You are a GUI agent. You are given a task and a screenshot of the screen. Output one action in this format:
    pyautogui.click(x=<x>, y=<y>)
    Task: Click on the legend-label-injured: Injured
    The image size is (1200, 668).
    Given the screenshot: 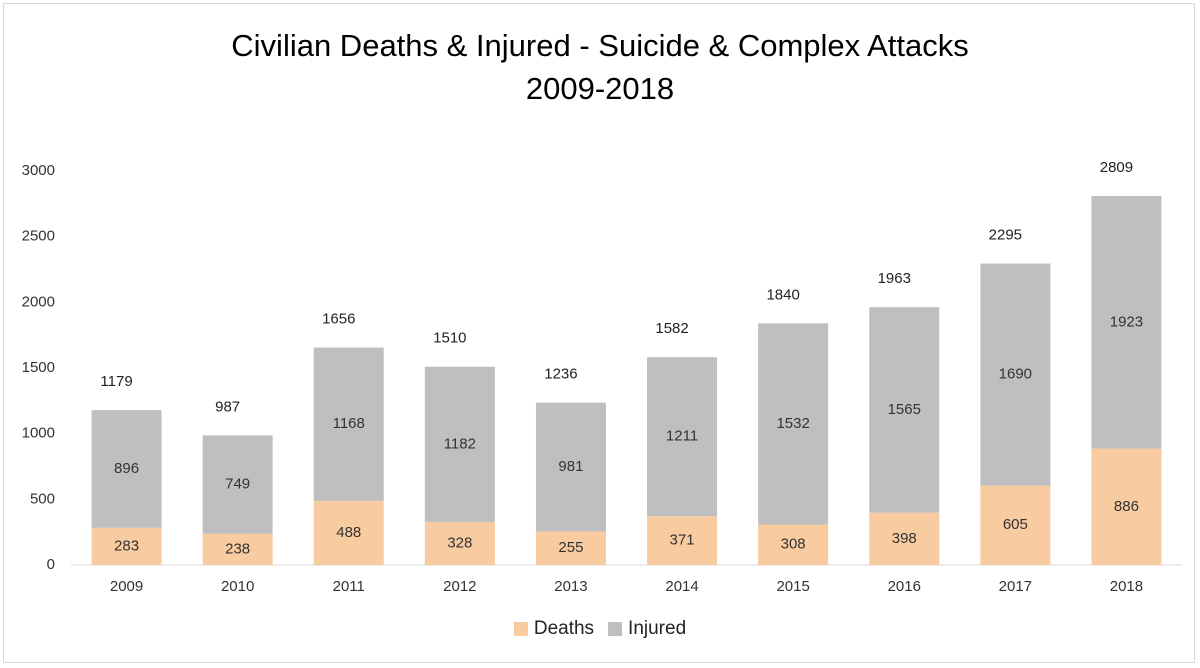 What is the action you would take?
    pyautogui.click(x=657, y=628)
    